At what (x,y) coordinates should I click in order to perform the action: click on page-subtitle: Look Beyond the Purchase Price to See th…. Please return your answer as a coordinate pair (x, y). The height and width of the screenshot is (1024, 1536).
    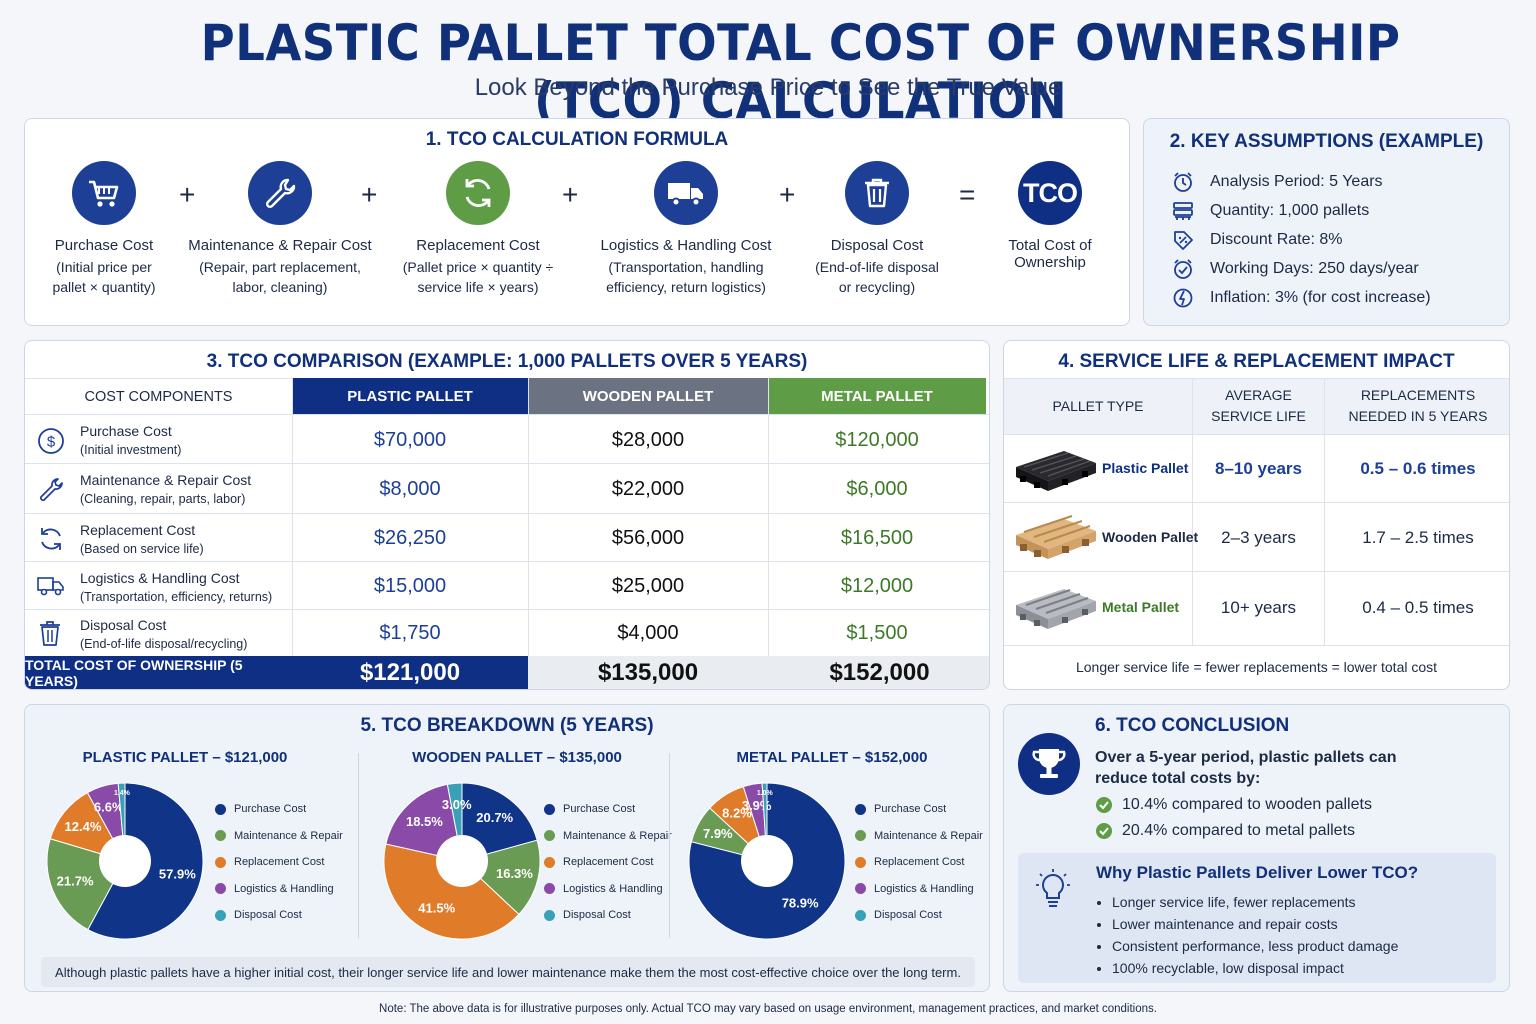
    Looking at the image, I should click on (768, 87).